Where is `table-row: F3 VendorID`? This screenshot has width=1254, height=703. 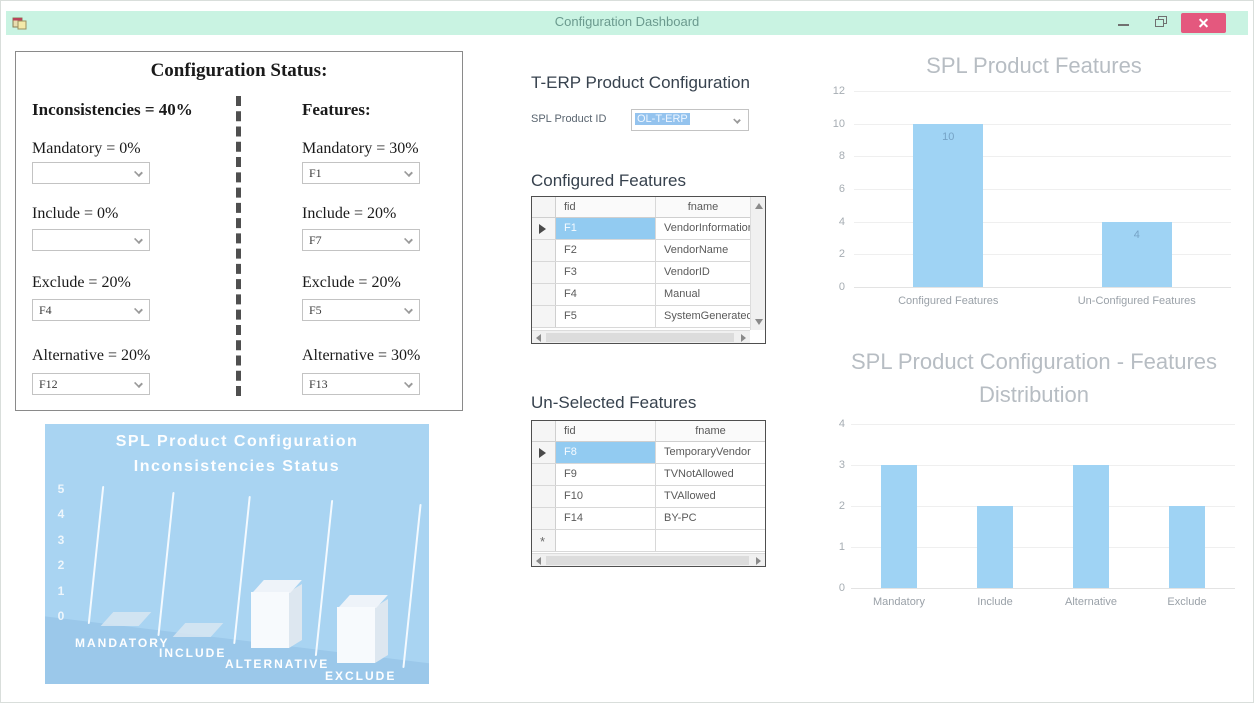
table-row: F3 VendorID is located at coordinates (641, 273).